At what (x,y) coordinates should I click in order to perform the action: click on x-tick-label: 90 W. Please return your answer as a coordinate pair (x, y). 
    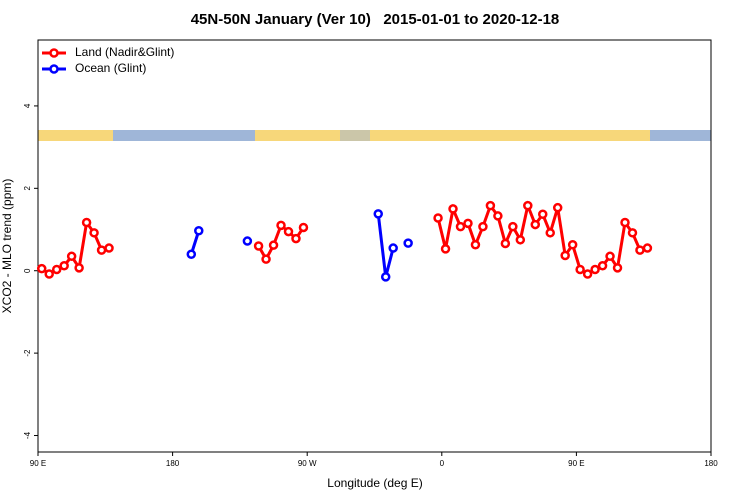
    Looking at the image, I should click on (307, 463).